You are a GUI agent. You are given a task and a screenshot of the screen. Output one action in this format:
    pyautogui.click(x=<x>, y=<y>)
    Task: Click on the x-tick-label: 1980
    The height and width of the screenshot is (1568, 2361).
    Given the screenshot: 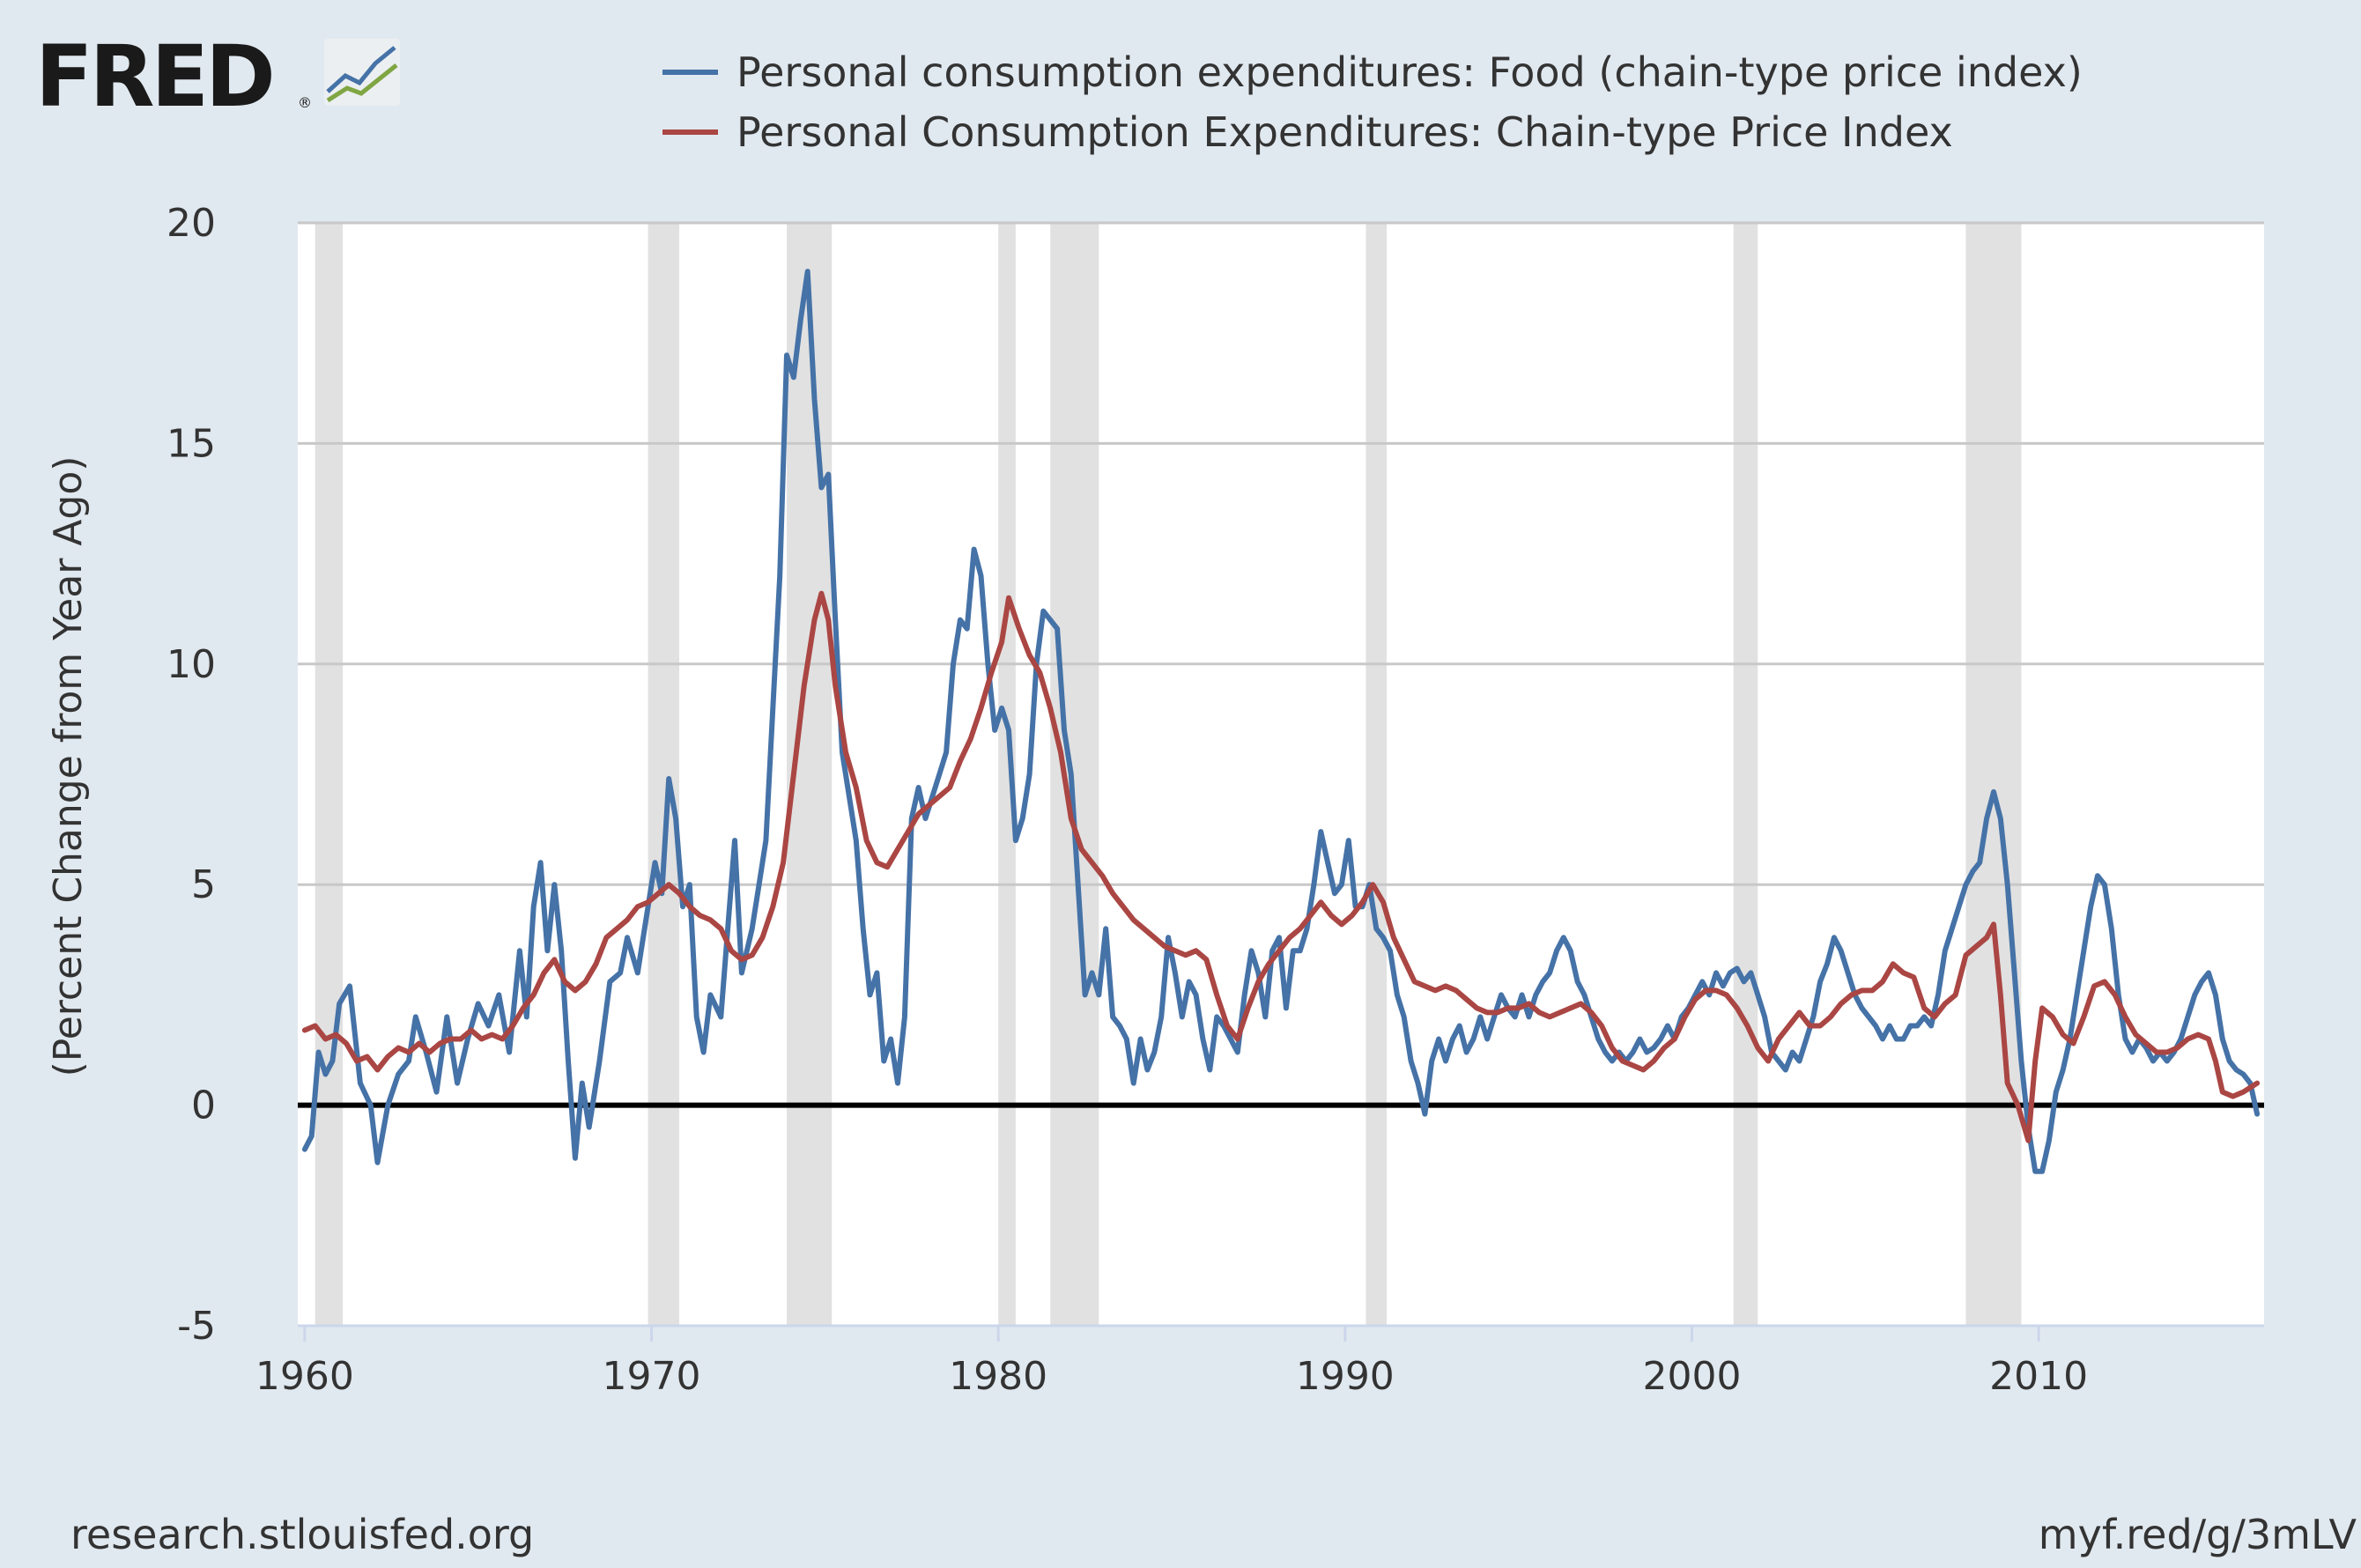 What is the action you would take?
    pyautogui.click(x=998, y=1376)
    